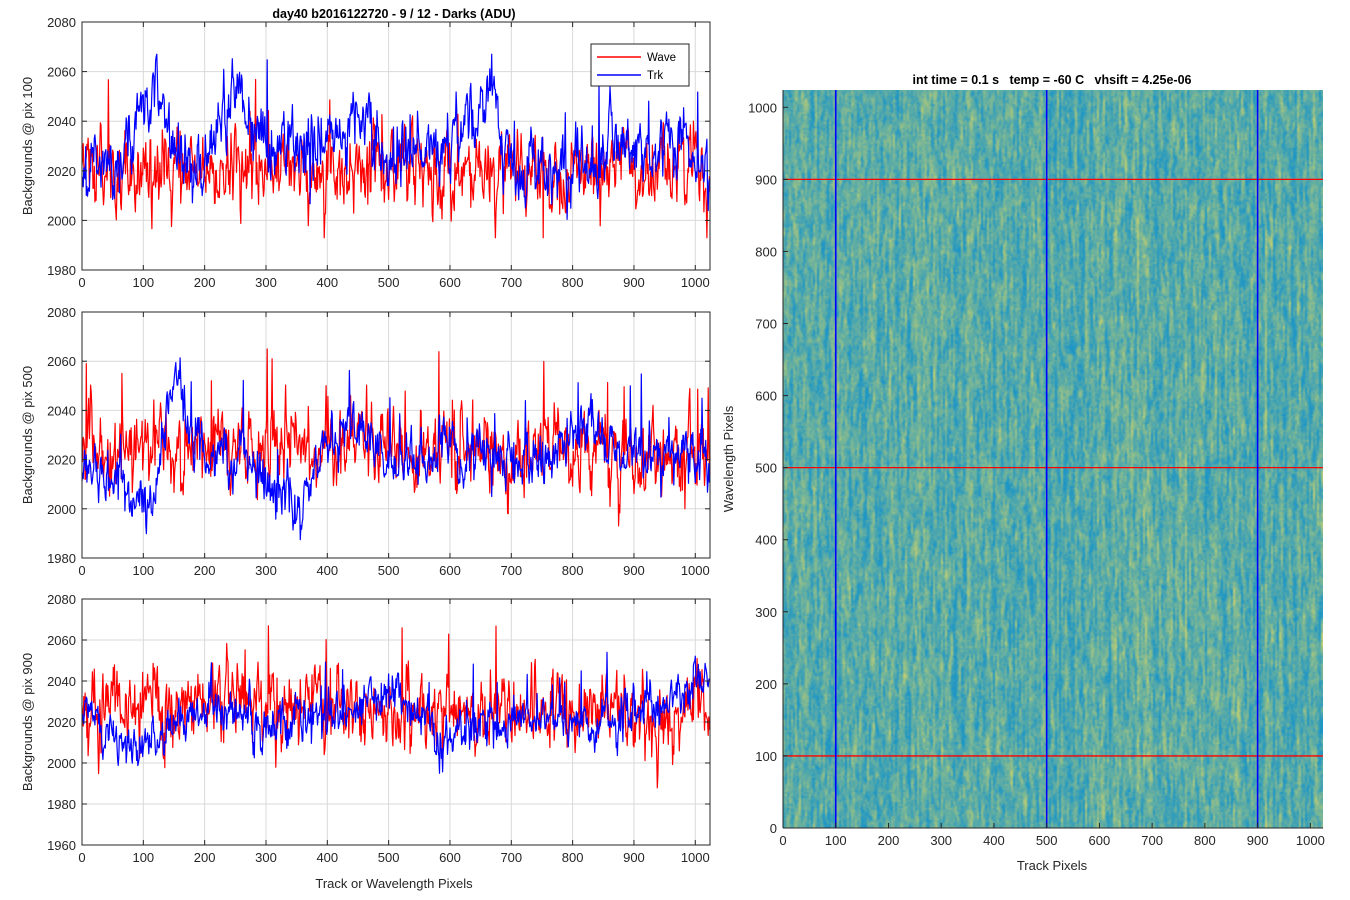 The width and height of the screenshot is (1350, 900). What do you see at coordinates (1100, 840) in the screenshot?
I see `heatmap-x-tick-label: 600` at bounding box center [1100, 840].